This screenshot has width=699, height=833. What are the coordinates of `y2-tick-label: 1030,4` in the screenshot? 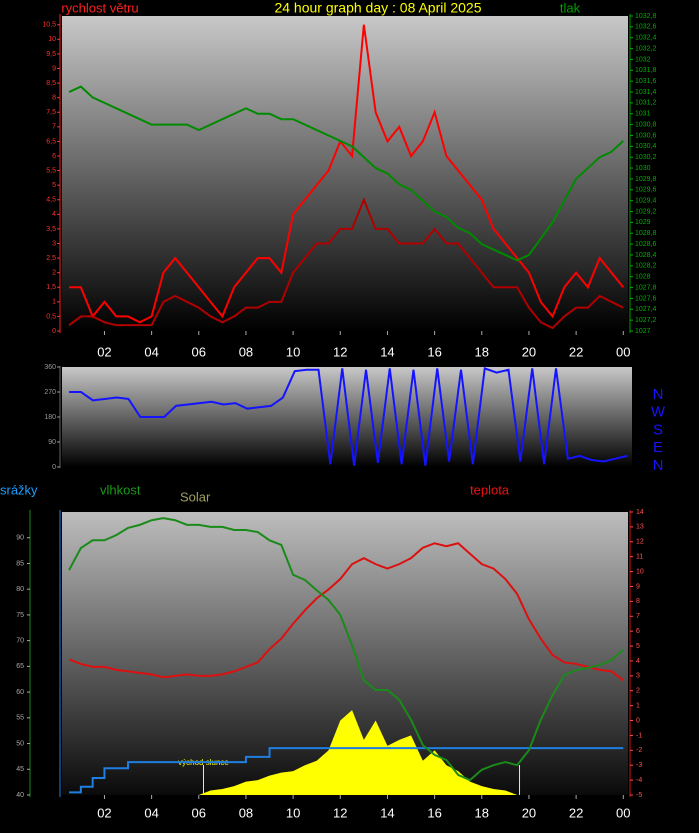 It's located at (646, 146).